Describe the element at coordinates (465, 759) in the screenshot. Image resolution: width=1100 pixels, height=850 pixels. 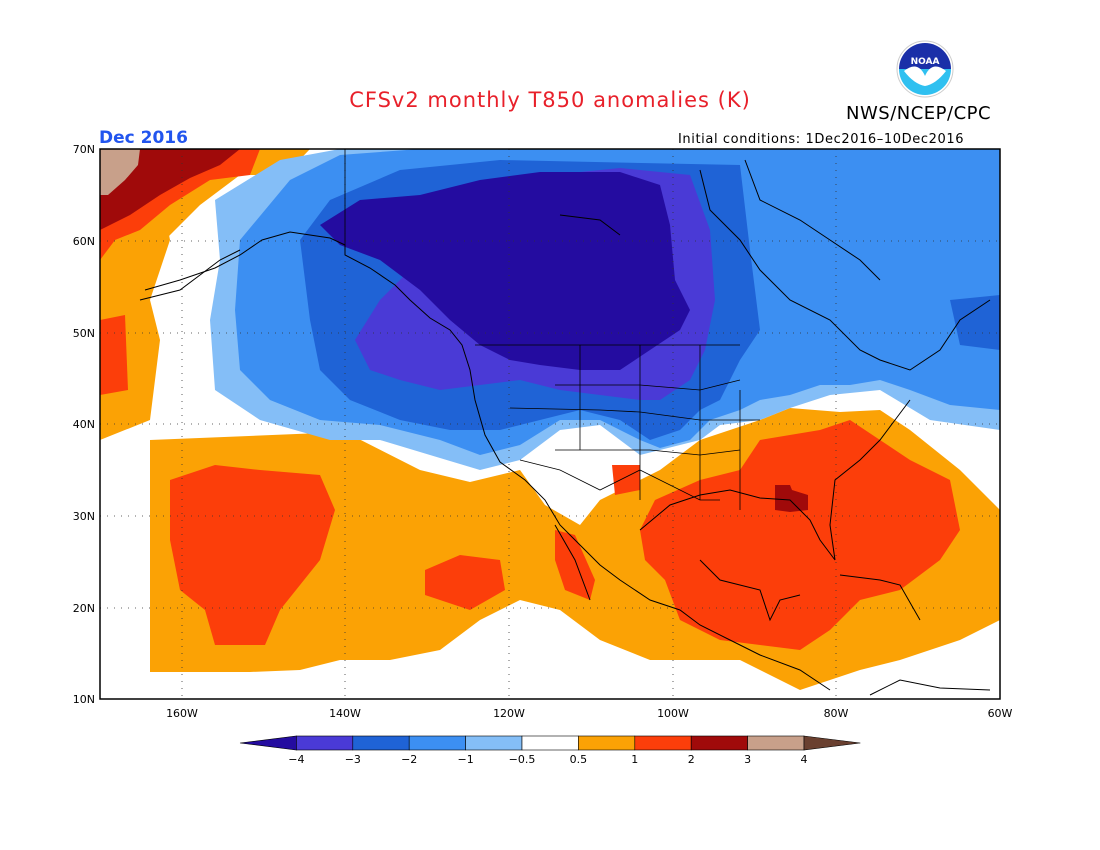
I see `colorbar-label: −1` at that location.